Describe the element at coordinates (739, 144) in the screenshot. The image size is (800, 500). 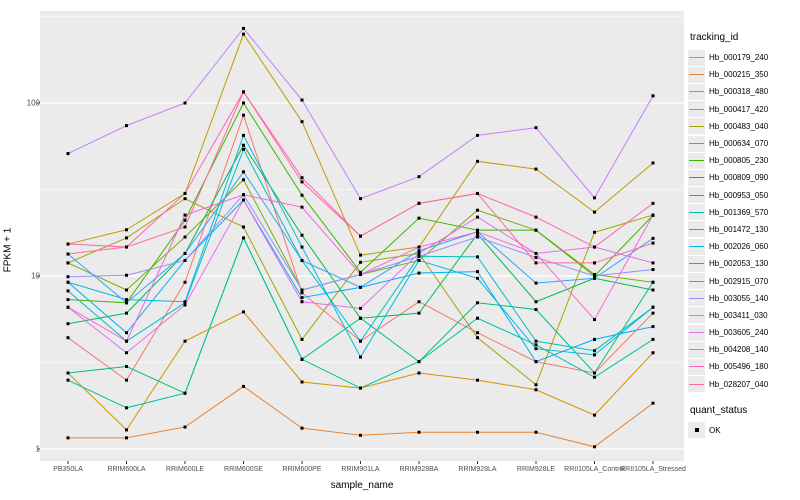
I see `legend-item-label: Hb_000634_070` at that location.